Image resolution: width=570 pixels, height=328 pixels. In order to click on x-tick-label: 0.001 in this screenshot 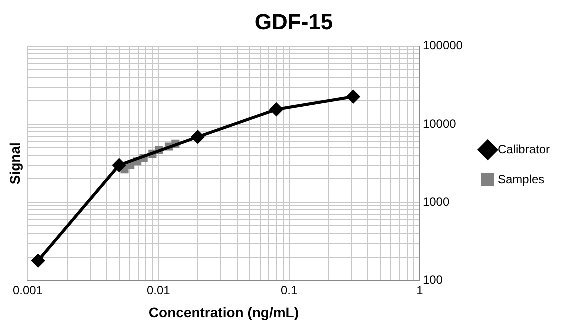, I will do `click(28, 290)`.